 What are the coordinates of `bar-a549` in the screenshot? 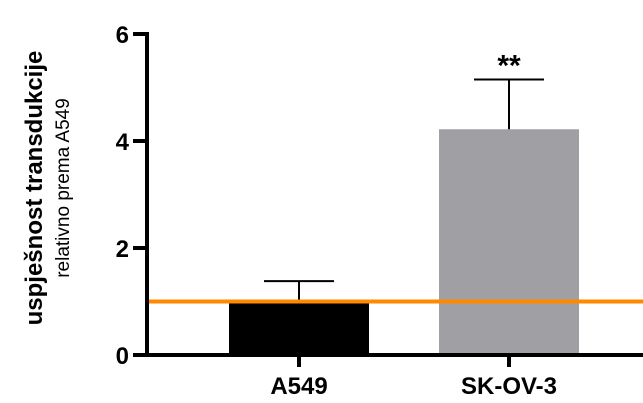 It's located at (299, 328).